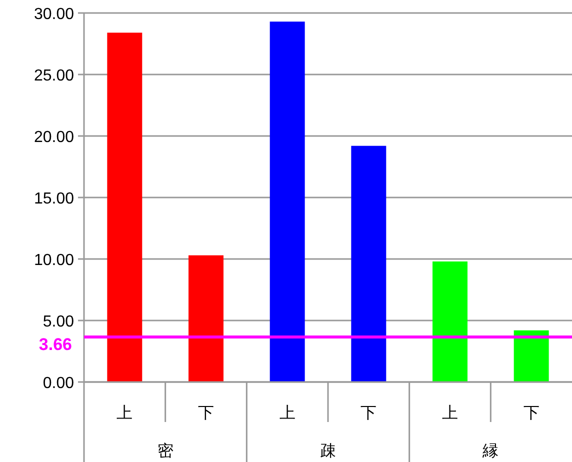 The height and width of the screenshot is (462, 572). What do you see at coordinates (54, 260) in the screenshot?
I see `y-tick-label: 10.00` at bounding box center [54, 260].